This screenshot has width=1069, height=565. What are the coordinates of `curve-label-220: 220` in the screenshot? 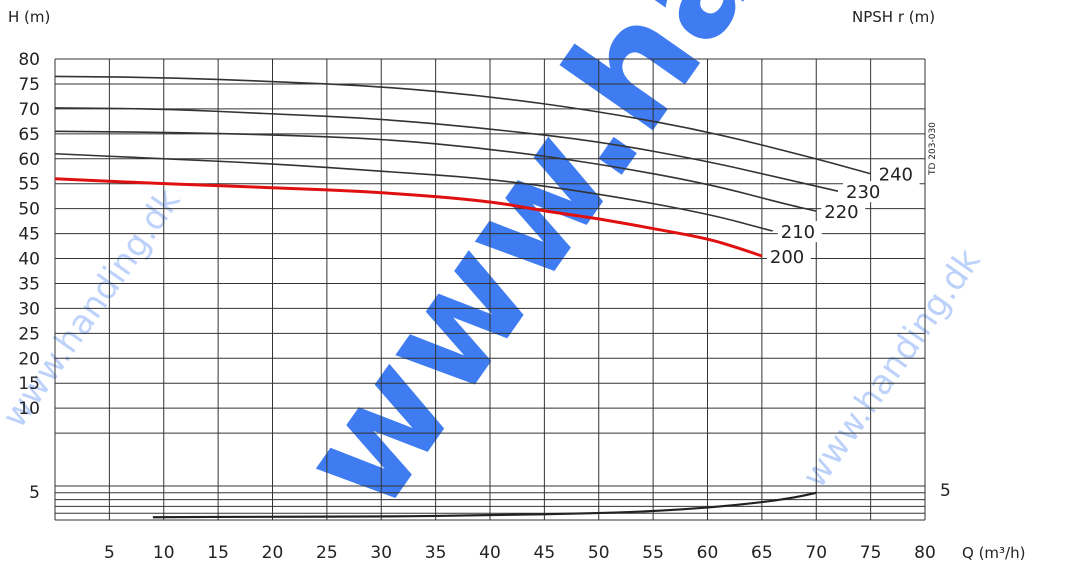 It's located at (841, 212).